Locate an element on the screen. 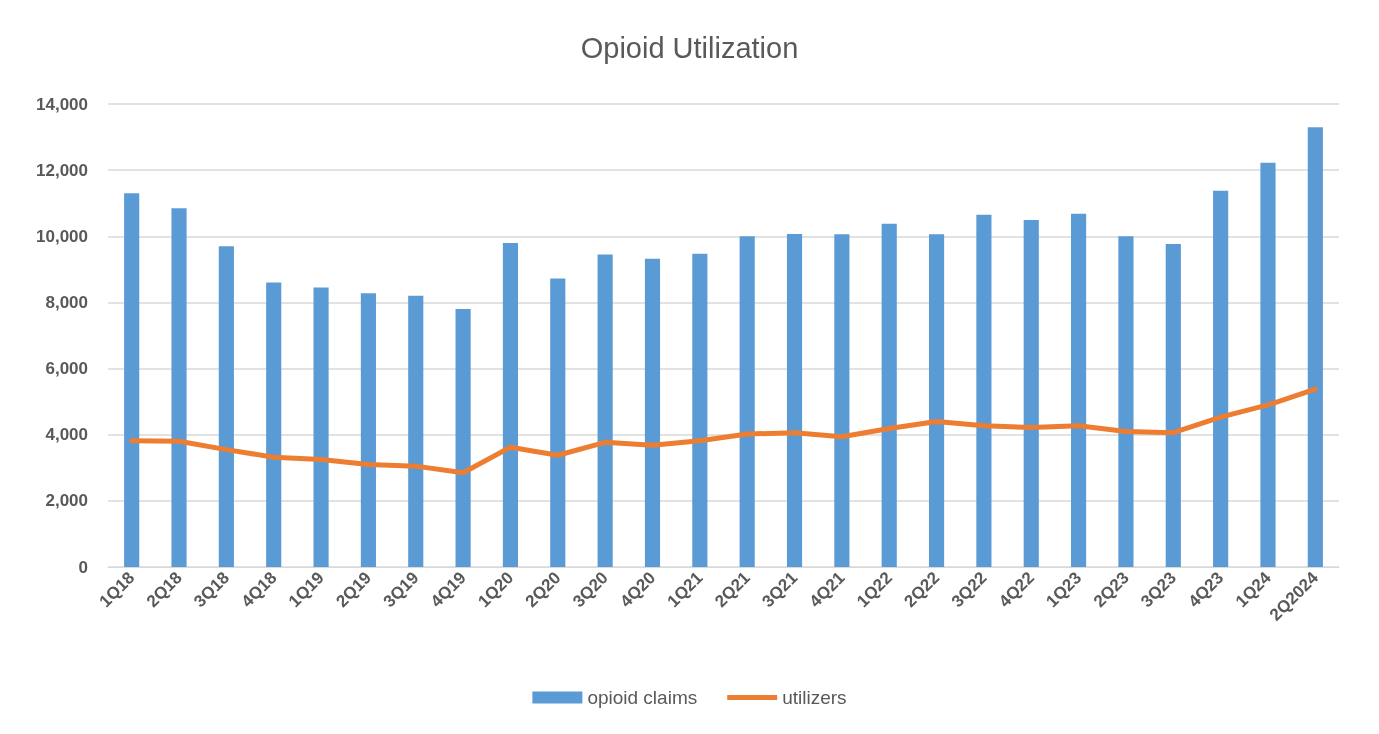  y-tick-label: 0 is located at coordinates (83, 567).